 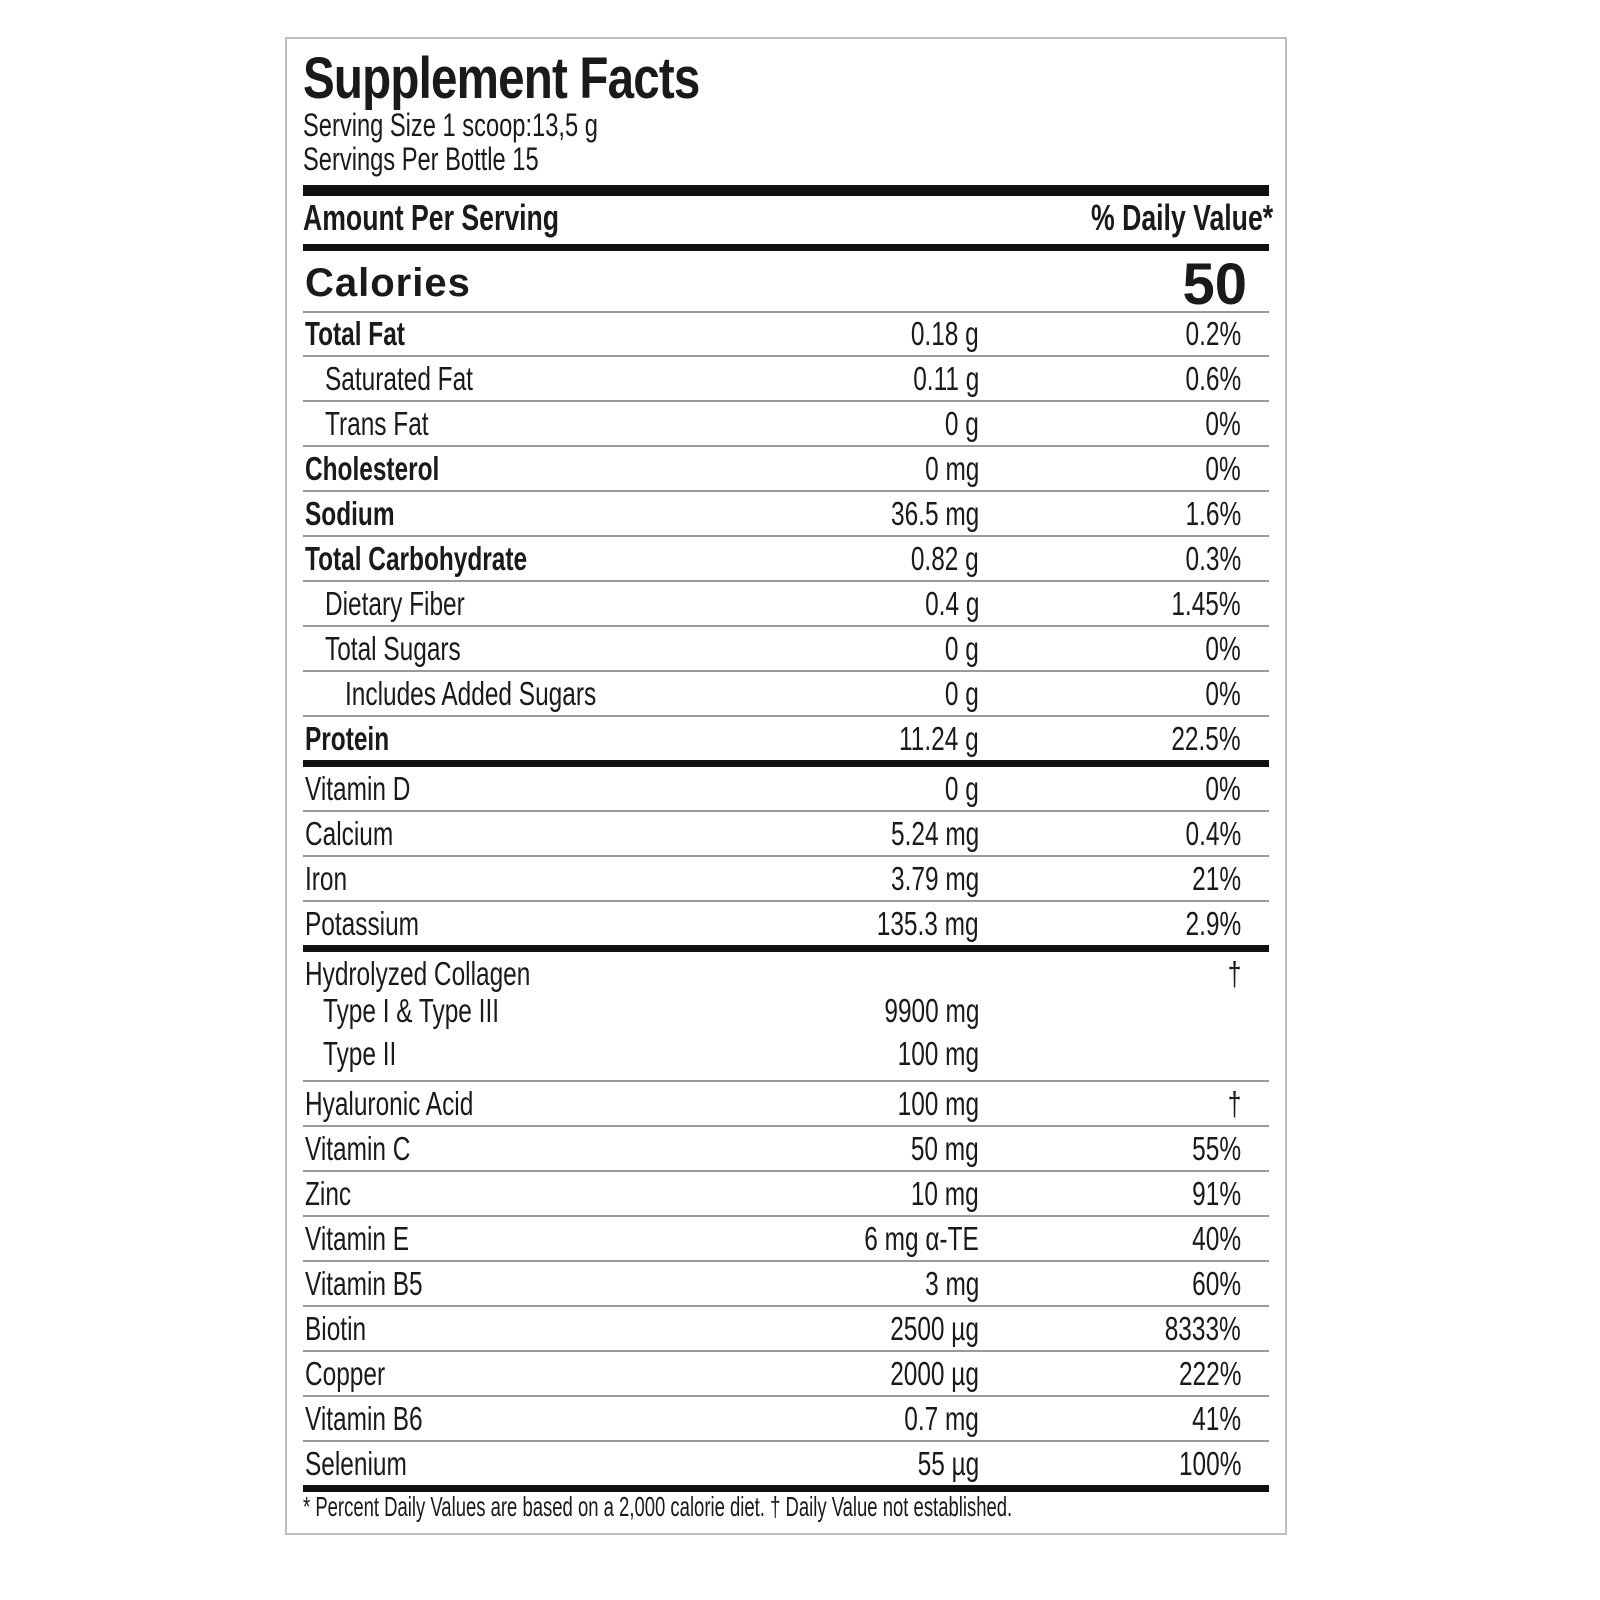 I want to click on nutrient-name-text: Copper, so click(x=345, y=1373).